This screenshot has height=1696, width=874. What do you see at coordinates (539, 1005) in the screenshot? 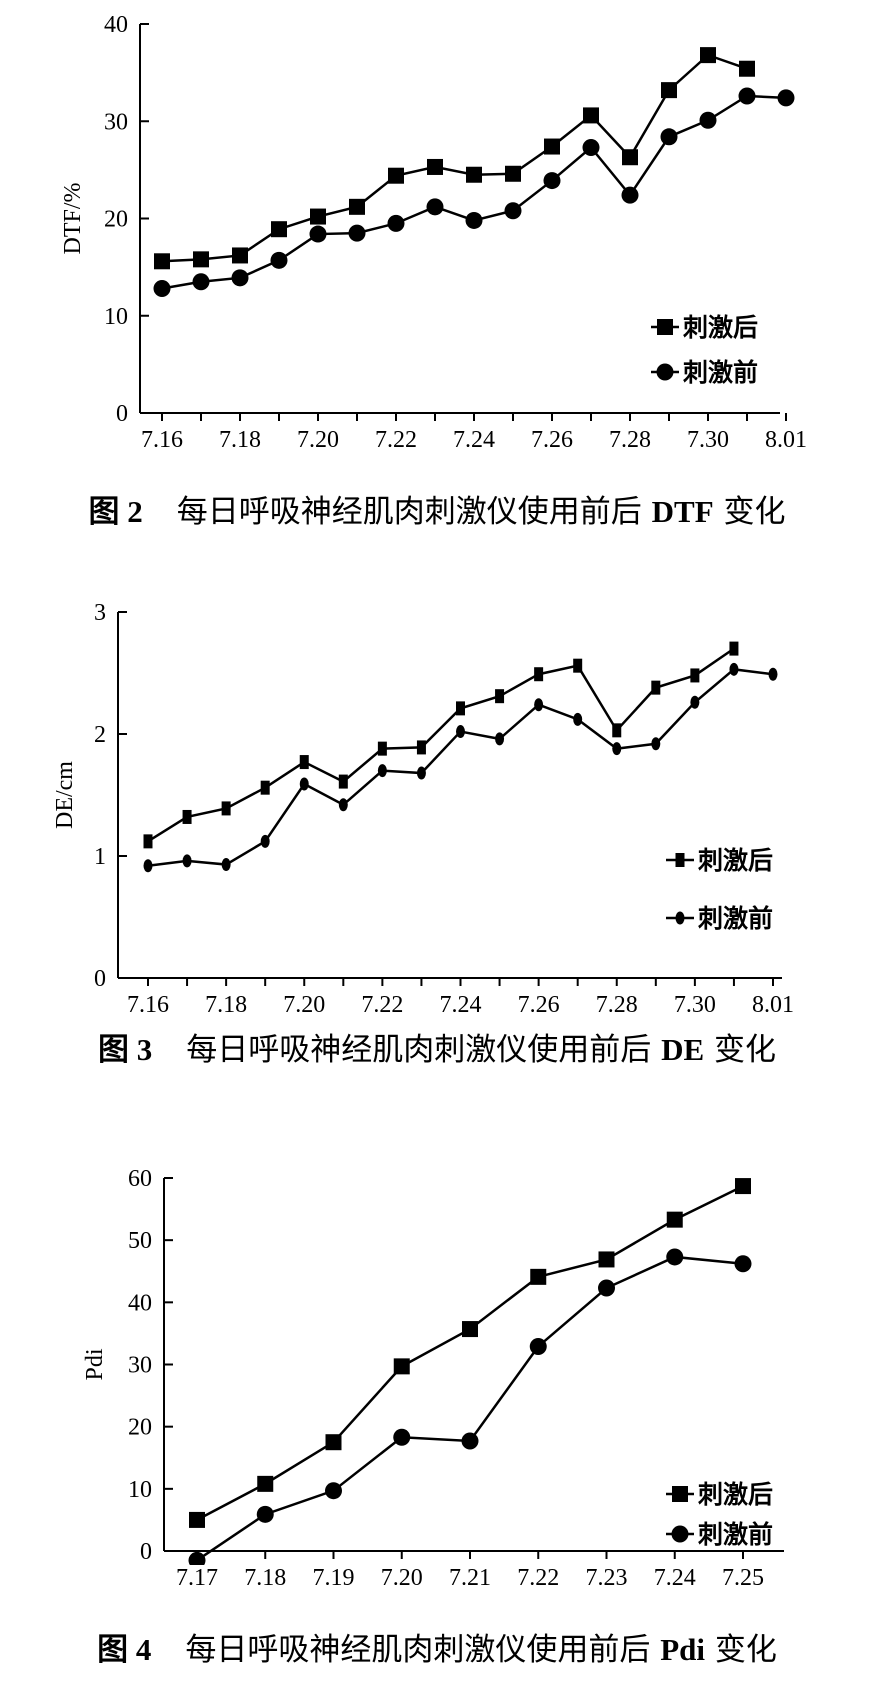
I see `x-tick-label: 7.26` at bounding box center [539, 1005].